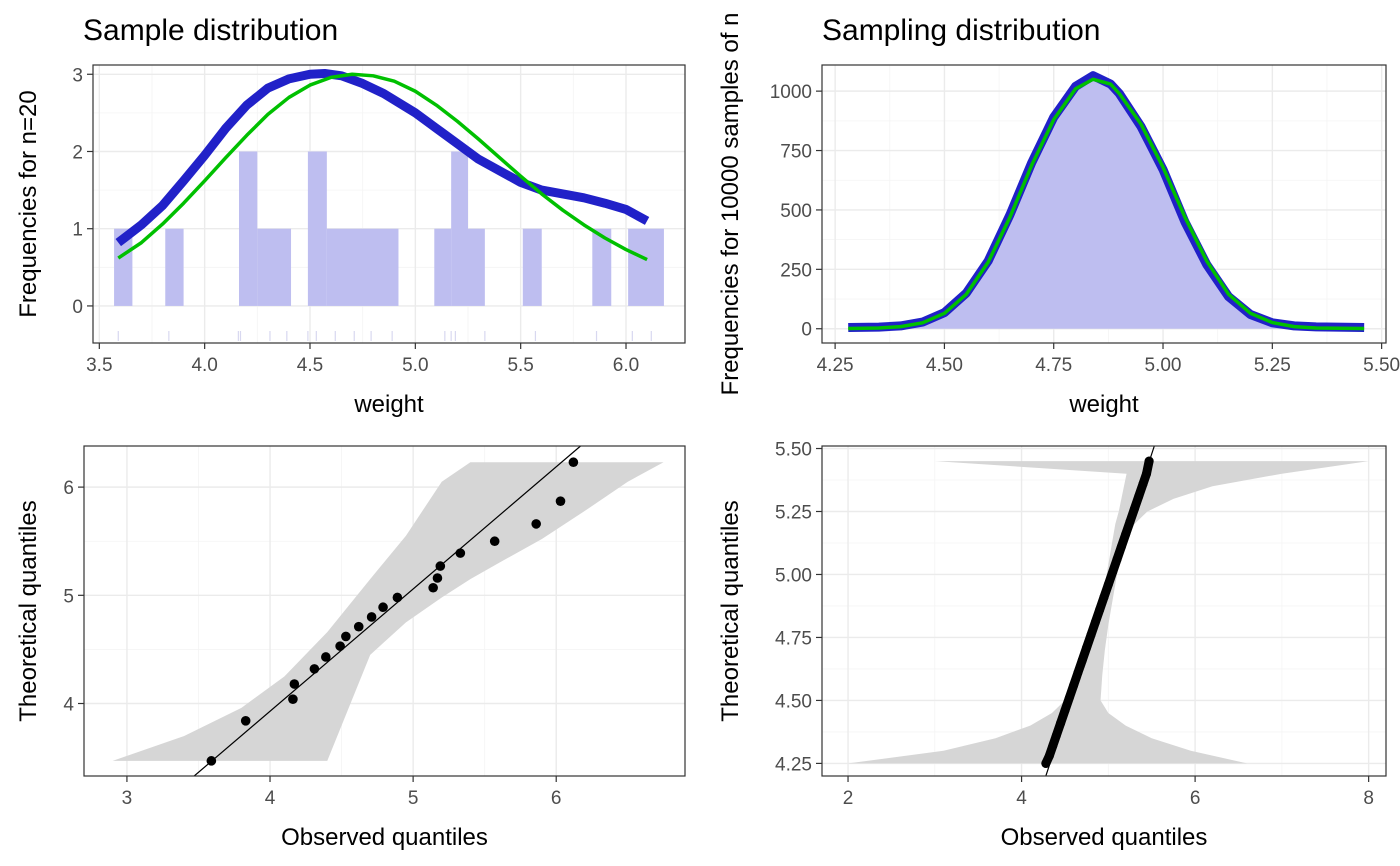 The width and height of the screenshot is (1400, 866). Describe the element at coordinates (1272, 365) in the screenshot. I see `x-tick-label: 5.25` at that location.